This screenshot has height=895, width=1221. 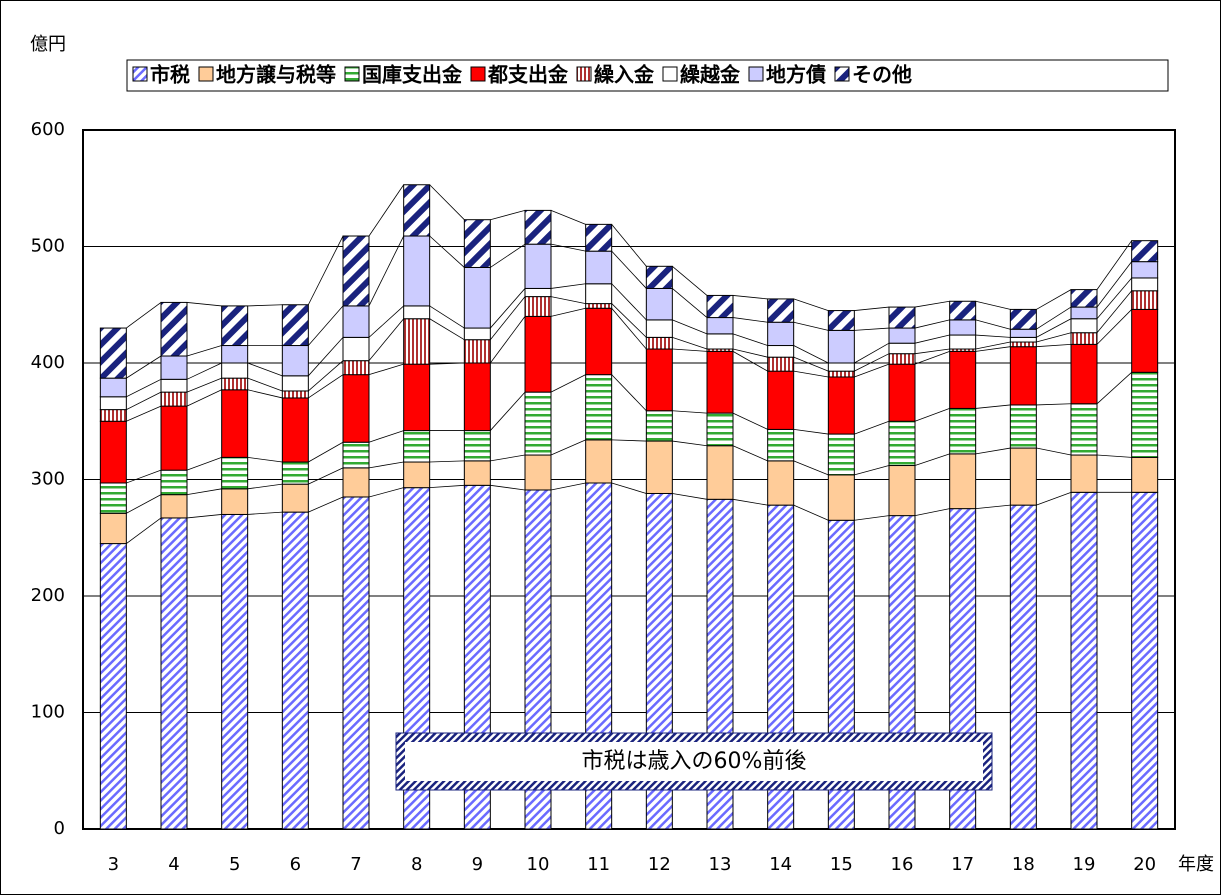 What do you see at coordinates (1196, 864) in the screenshot?
I see `x-axis-label: 年度` at bounding box center [1196, 864].